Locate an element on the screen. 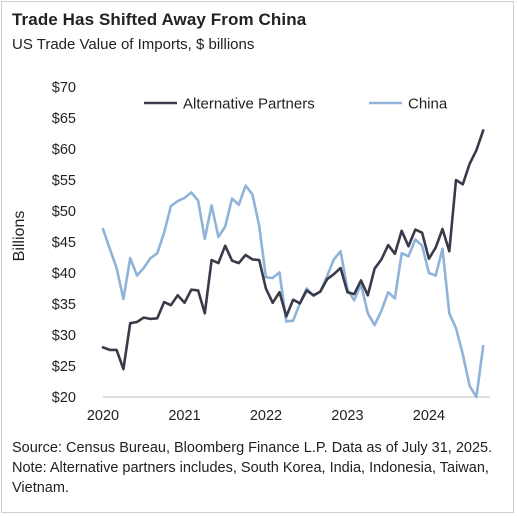 The height and width of the screenshot is (516, 517). chart-title: Trade Has Shifted Away From China is located at coordinates (159, 19).